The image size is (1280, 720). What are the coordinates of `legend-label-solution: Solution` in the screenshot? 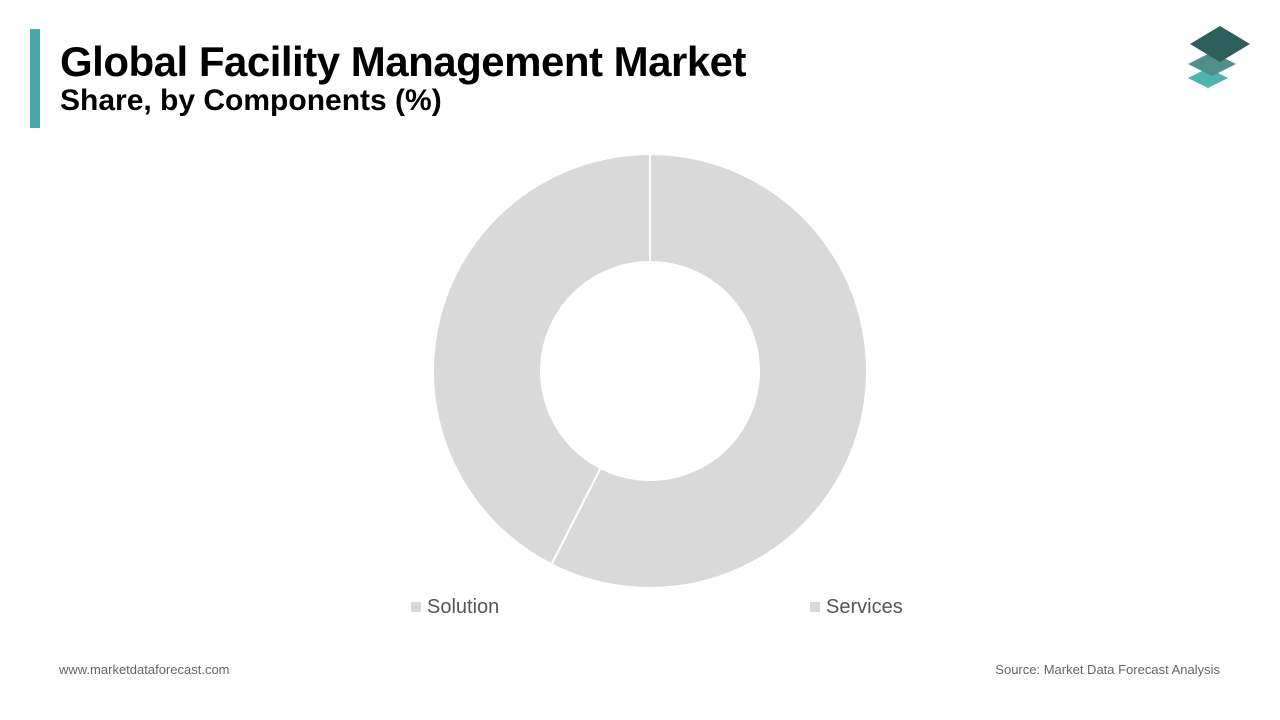 It's located at (463, 606).